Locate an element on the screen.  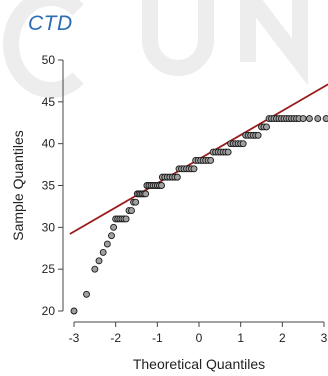
y-axis-title: Sample Quantiles is located at coordinates (18, 185).